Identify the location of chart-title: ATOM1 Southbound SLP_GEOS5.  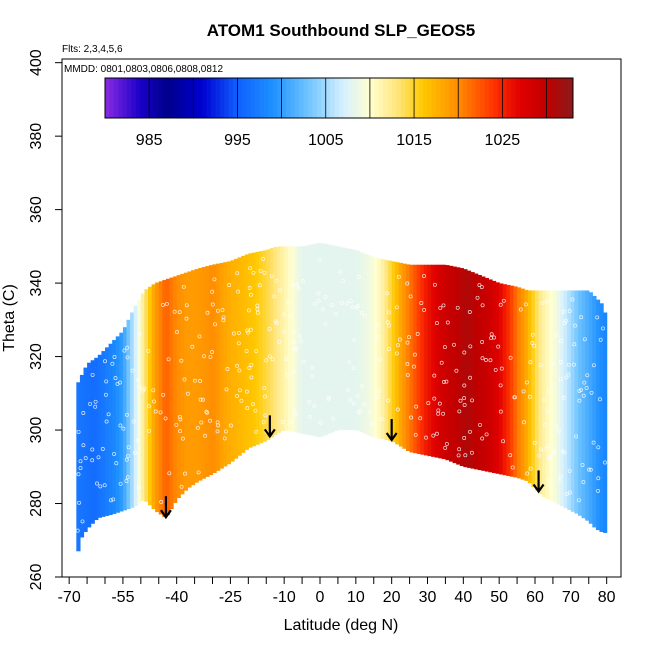
(341, 30).